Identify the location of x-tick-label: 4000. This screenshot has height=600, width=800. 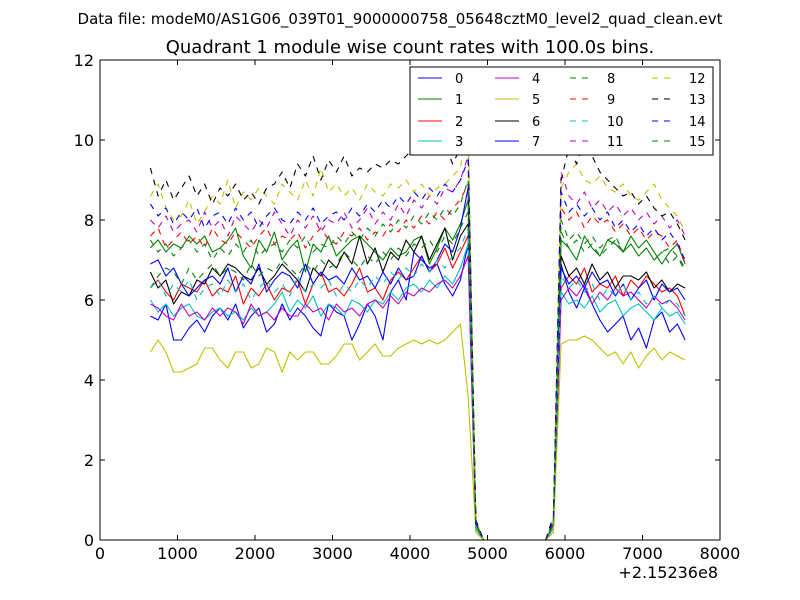
(410, 553).